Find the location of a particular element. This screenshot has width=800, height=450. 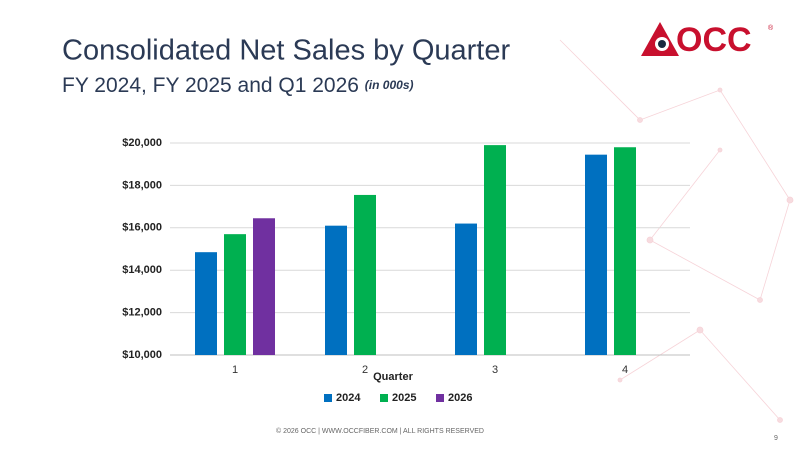

y-tick-label: $10,000 is located at coordinates (142, 355).